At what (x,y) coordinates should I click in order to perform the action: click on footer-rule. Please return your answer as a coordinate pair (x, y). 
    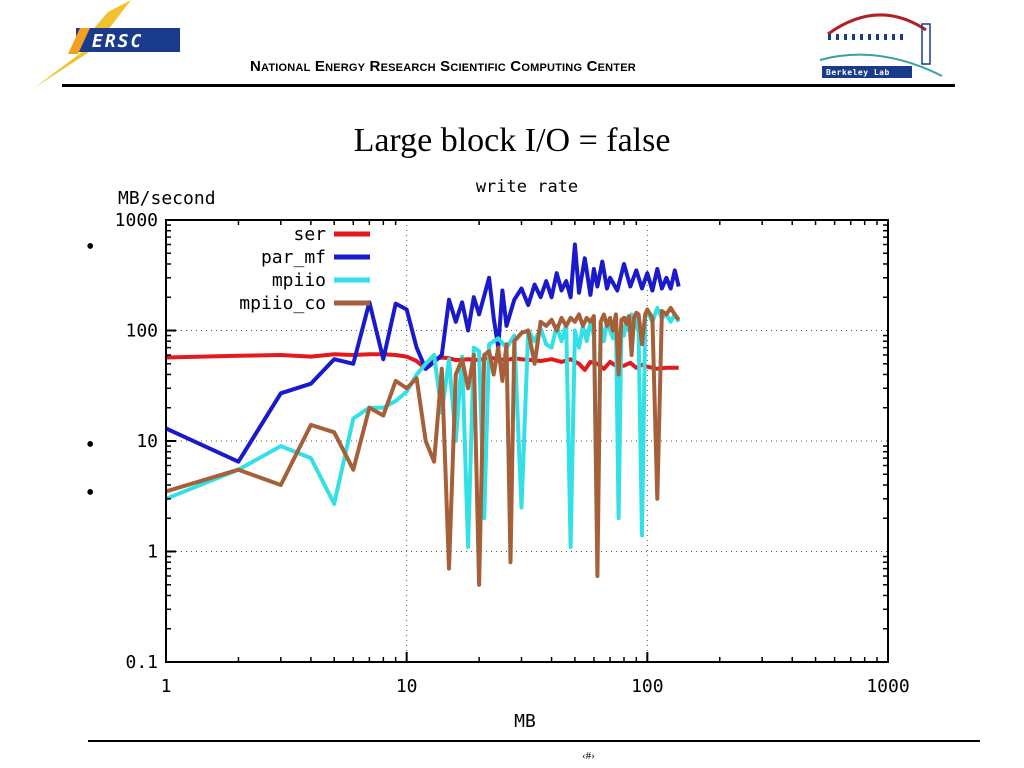
    Looking at the image, I should click on (534, 741).